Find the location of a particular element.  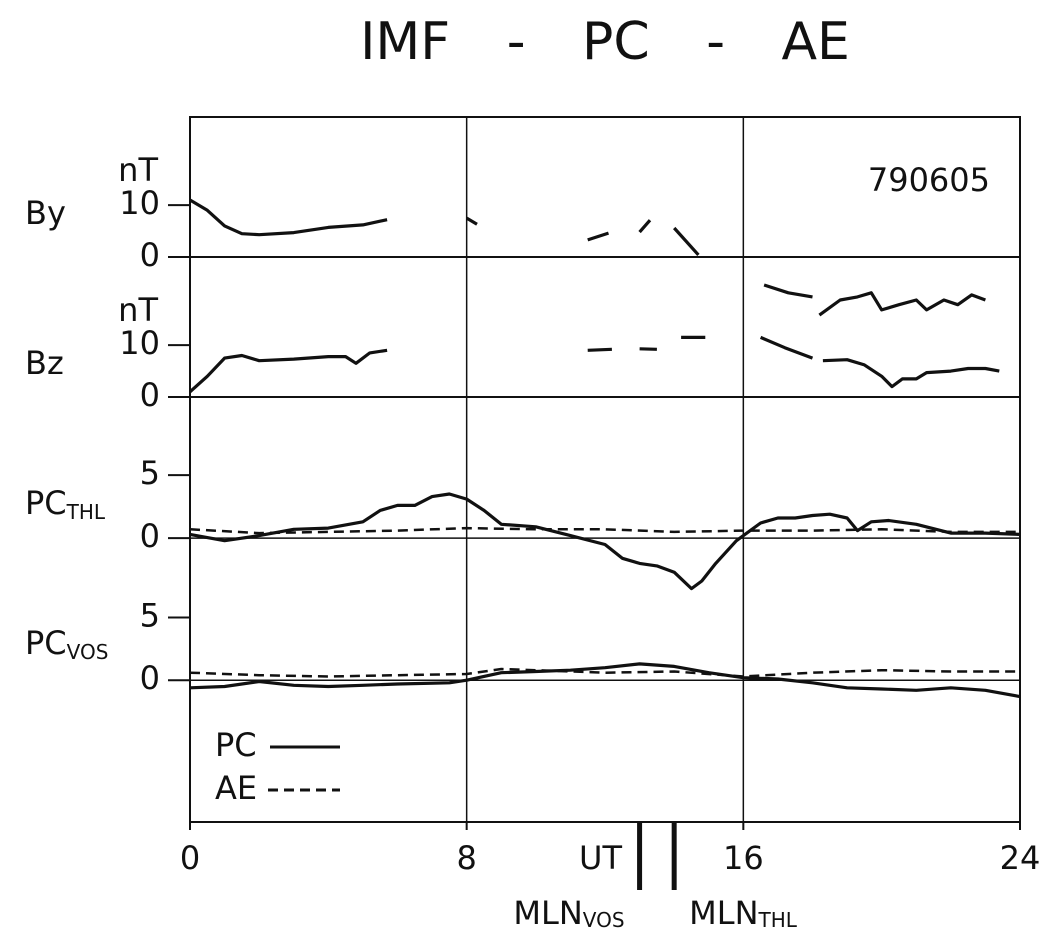

marker-label-sub: VOS is located at coordinates (604, 920).